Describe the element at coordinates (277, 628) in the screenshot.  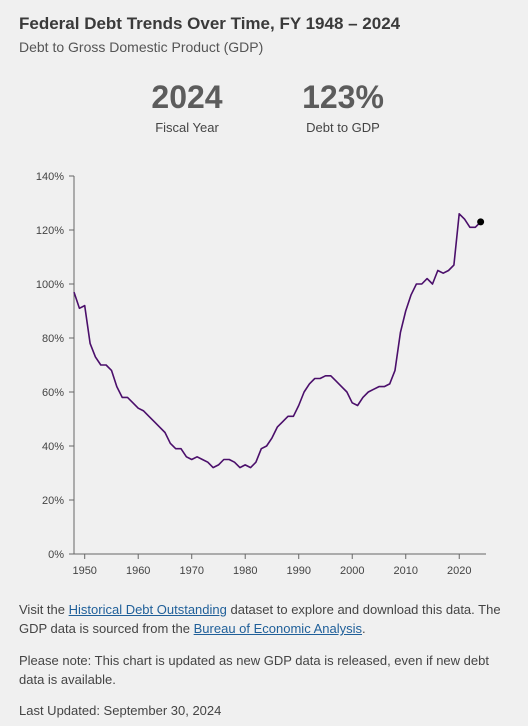
I see `bureau-of-economic-analysis-link: Bureau of Economic Analysis` at that location.